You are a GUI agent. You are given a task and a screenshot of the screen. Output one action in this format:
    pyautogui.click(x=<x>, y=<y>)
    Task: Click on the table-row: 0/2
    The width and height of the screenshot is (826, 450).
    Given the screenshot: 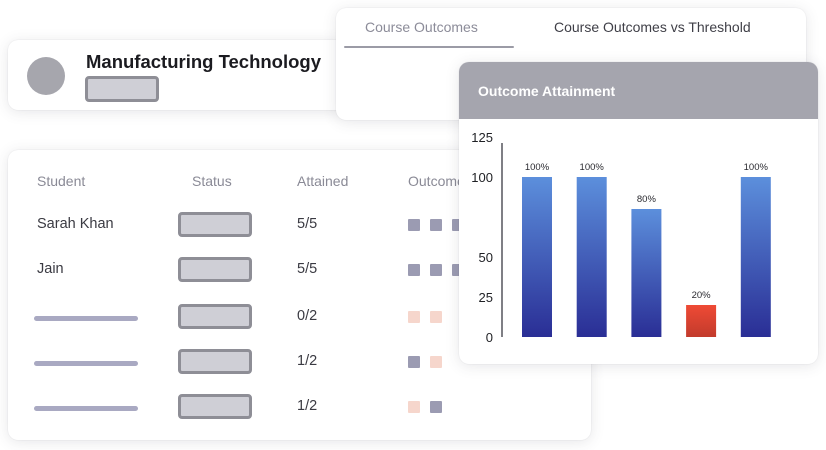 What is the action you would take?
    pyautogui.click(x=299, y=317)
    